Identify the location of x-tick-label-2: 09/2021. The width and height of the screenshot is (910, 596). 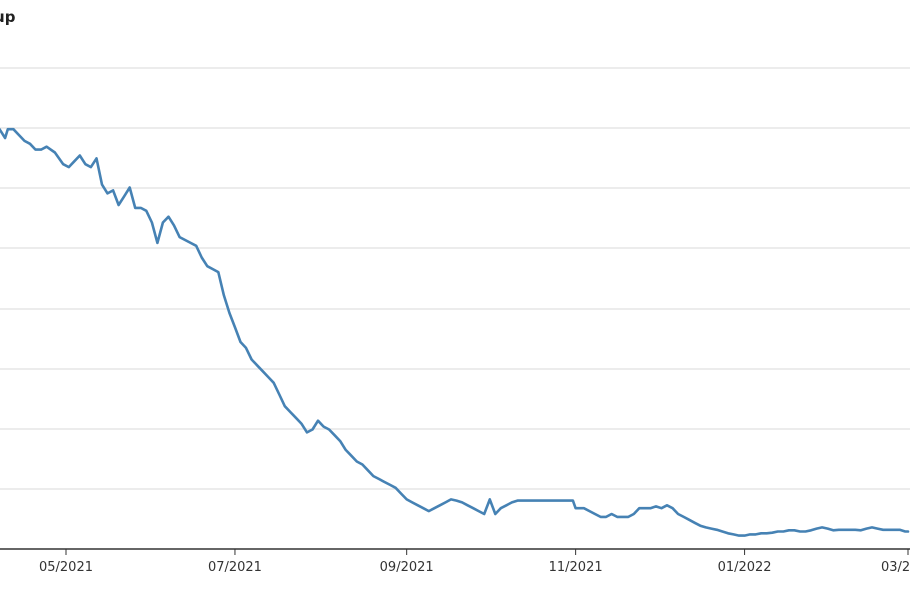
(407, 567).